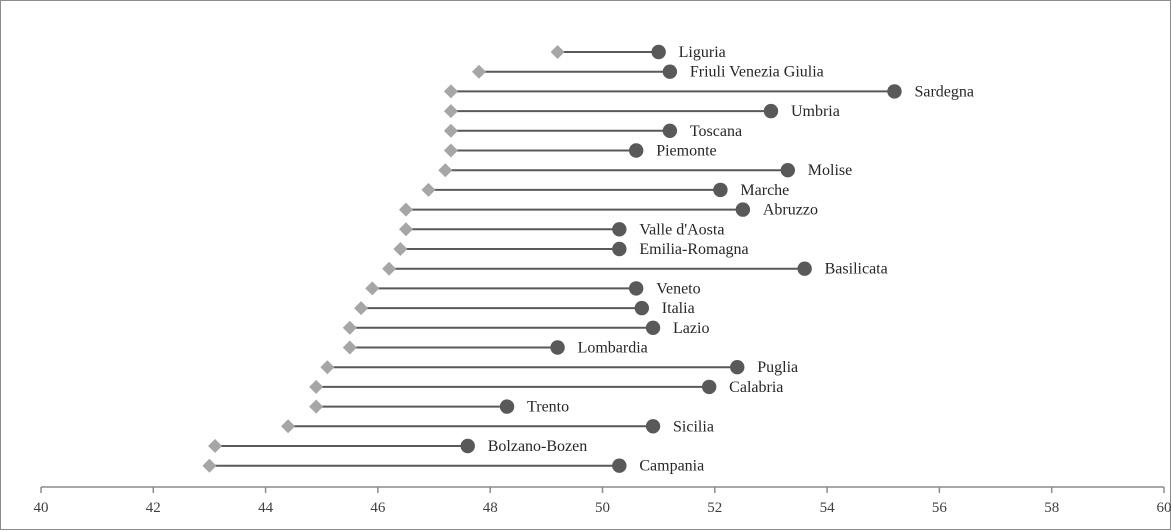  What do you see at coordinates (856, 269) in the screenshot?
I see `region-label: Basilicata` at bounding box center [856, 269].